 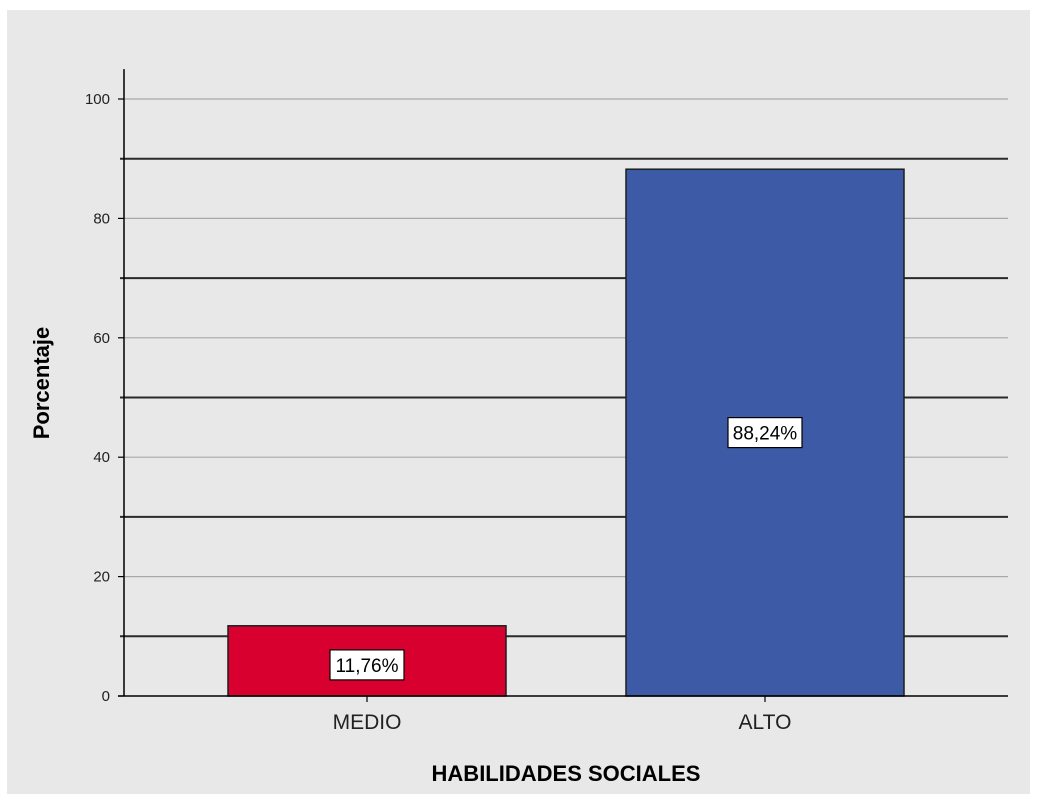 I want to click on x-tick-label-alto: ALTO, so click(x=765, y=722).